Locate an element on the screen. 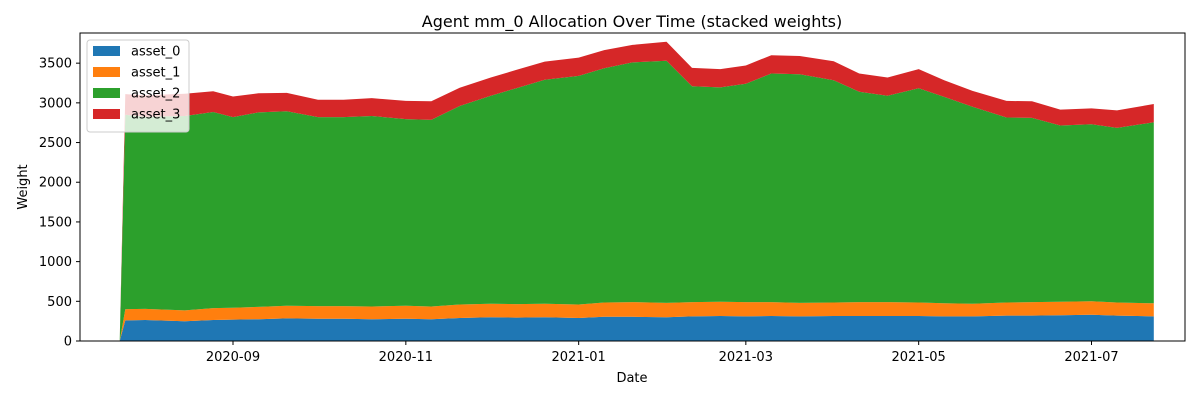 The height and width of the screenshot is (400, 1200). x-tick-label: 2021-05 is located at coordinates (919, 357).